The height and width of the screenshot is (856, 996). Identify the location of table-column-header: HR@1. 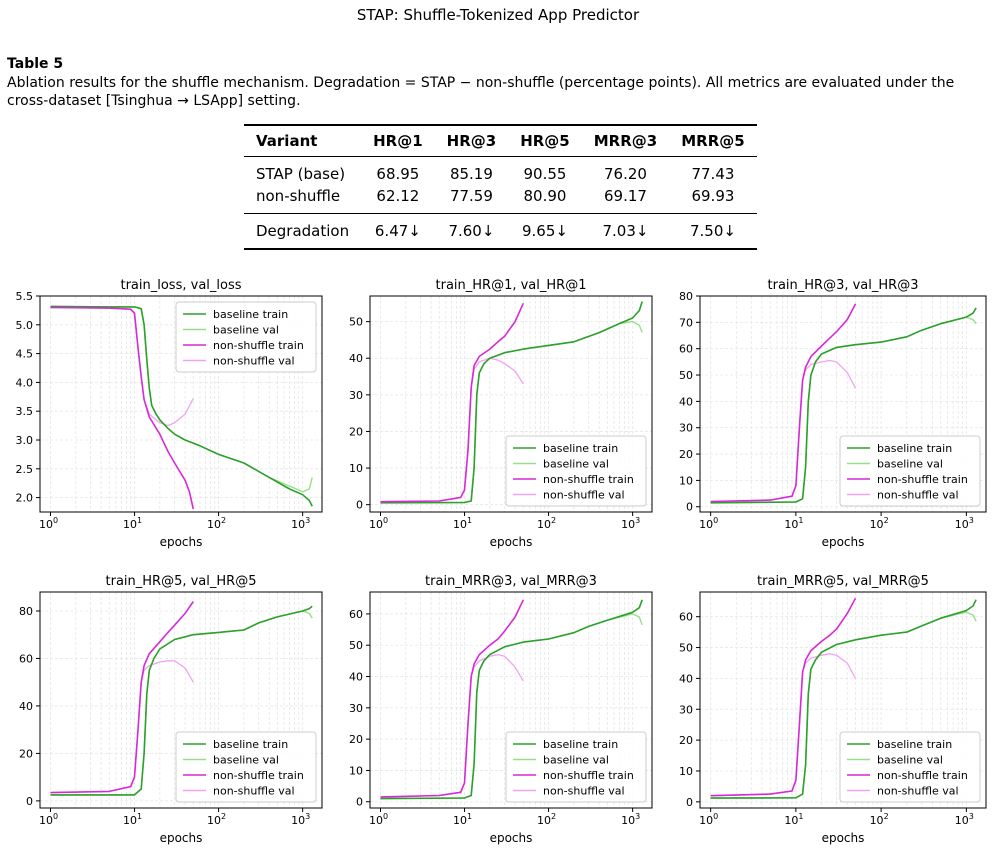
(398, 140).